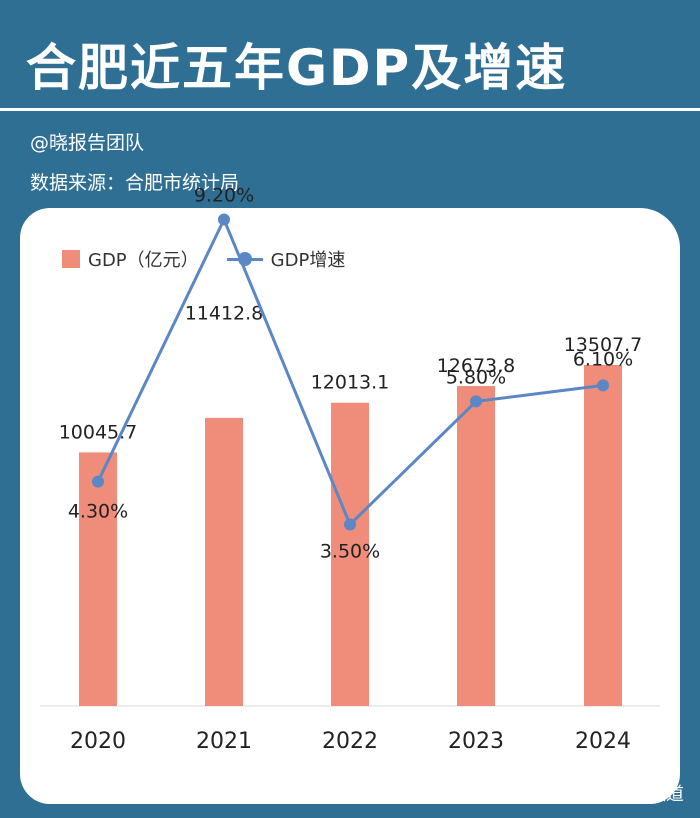 This screenshot has height=818, width=700. What do you see at coordinates (476, 377) in the screenshot?
I see `gdp-growth-label: 5.80%` at bounding box center [476, 377].